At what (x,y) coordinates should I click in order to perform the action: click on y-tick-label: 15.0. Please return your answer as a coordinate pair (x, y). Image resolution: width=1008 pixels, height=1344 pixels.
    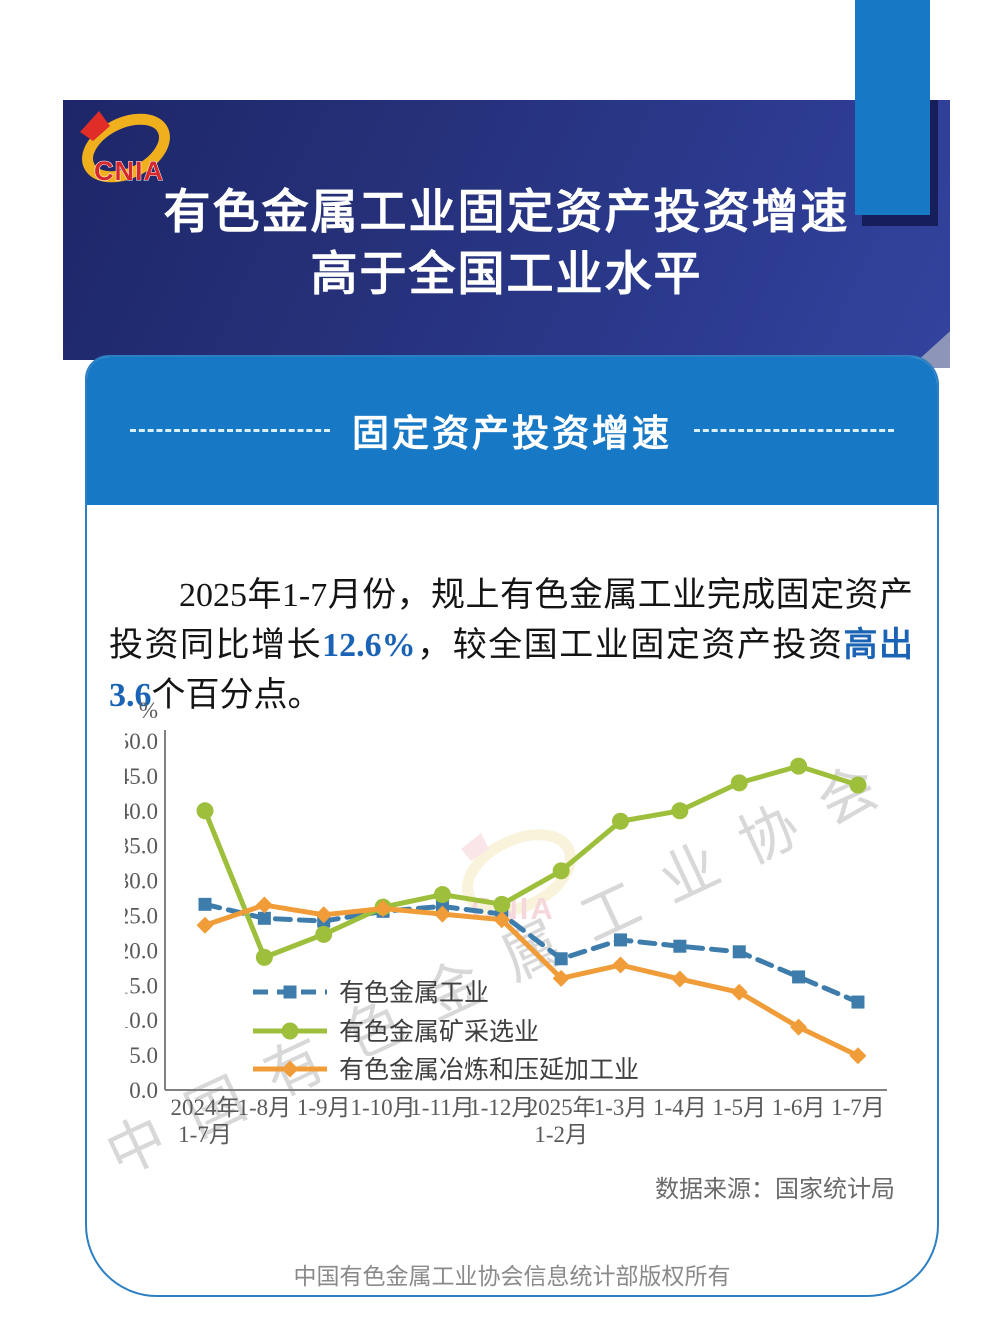
    Looking at the image, I should click on (141, 985).